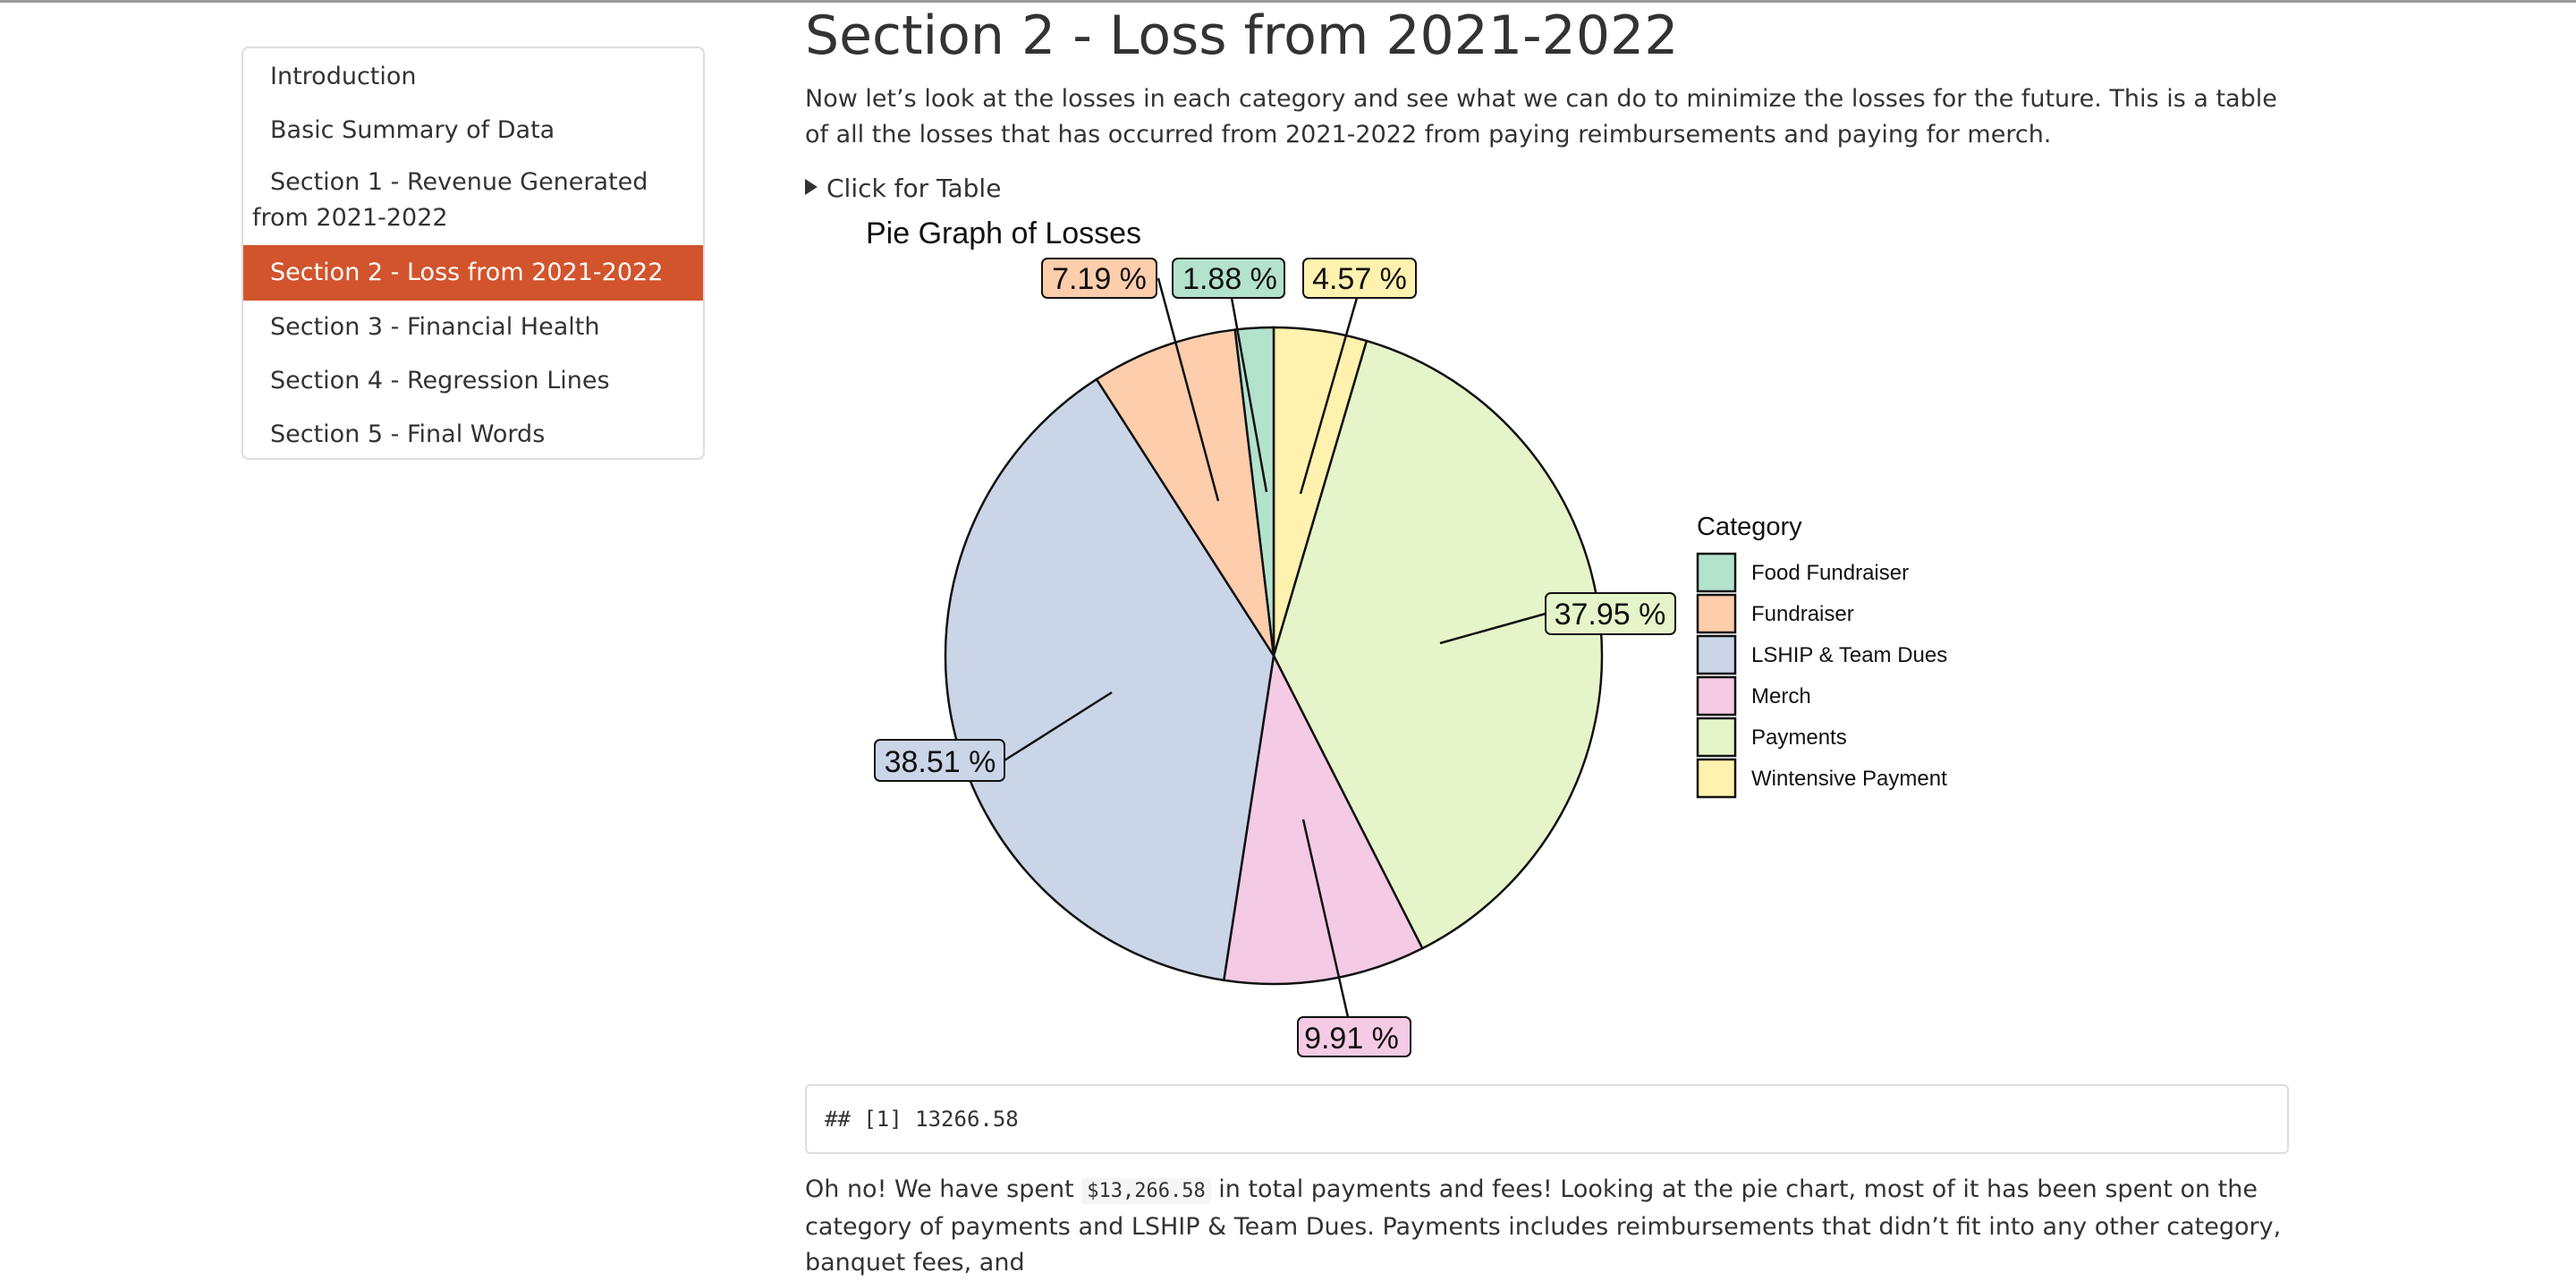  I want to click on toc-item-section-2: Section 2 - Loss from 2021-2022, so click(473, 273).